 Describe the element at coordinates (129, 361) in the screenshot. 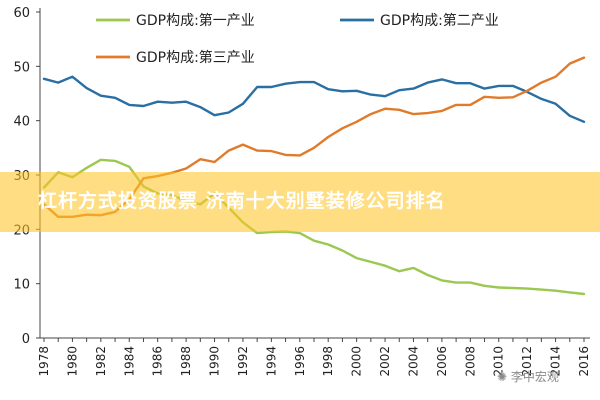

I see `x-tick-label: 1984` at that location.